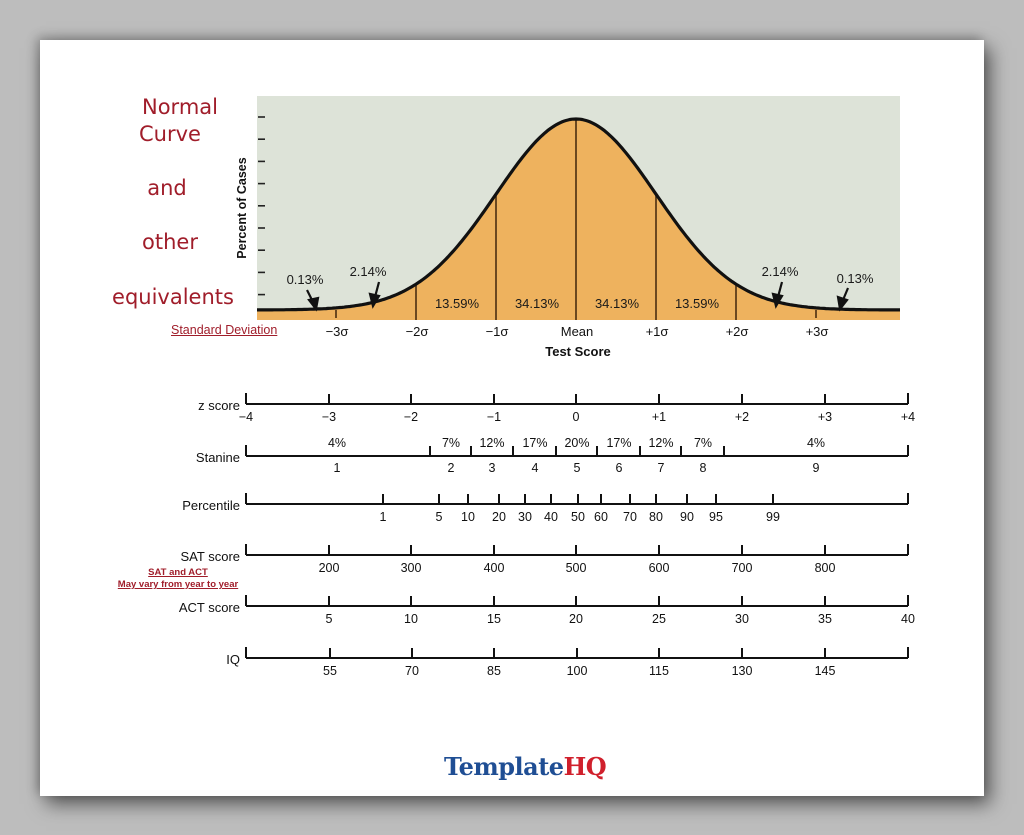 This screenshot has width=1024, height=835. I want to click on stanine-label: Stanine, so click(218, 457).